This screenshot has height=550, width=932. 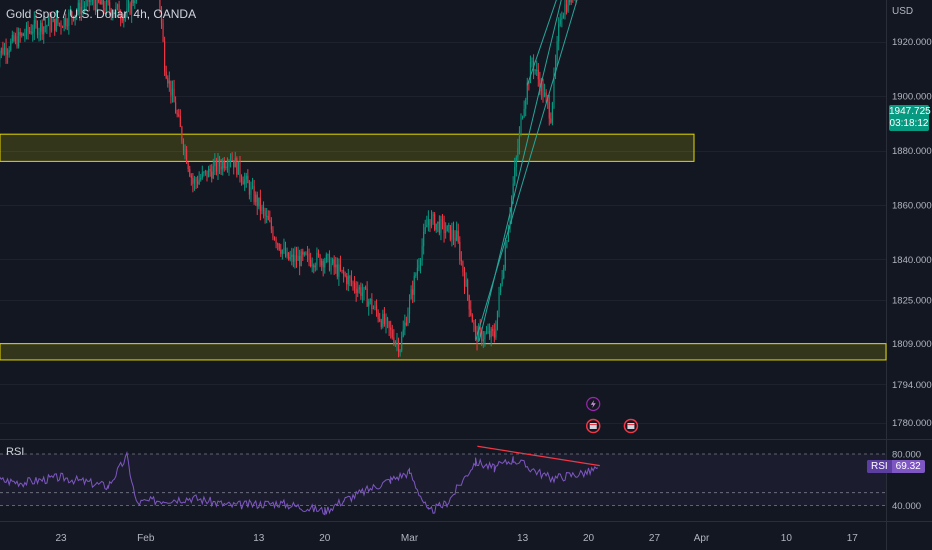 What do you see at coordinates (259, 538) in the screenshot?
I see `time-tick-label: 13` at bounding box center [259, 538].